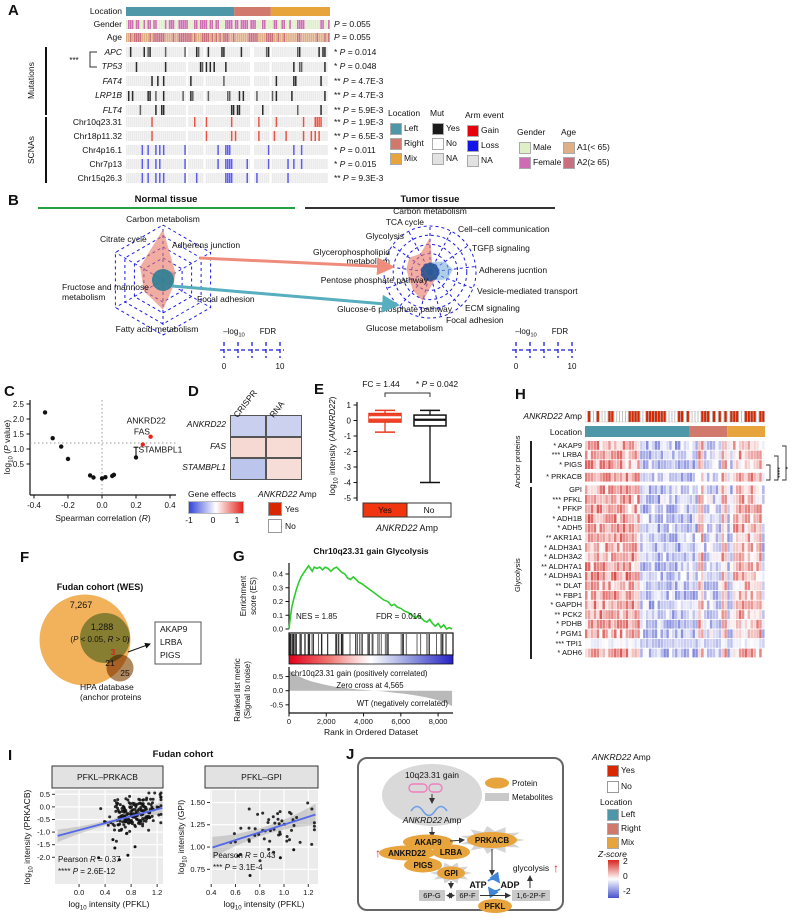 Image resolution: width=792 pixels, height=918 pixels. What do you see at coordinates (492, 840) in the screenshot?
I see `protein-label-prkacb: PRKACB` at bounding box center [492, 840].